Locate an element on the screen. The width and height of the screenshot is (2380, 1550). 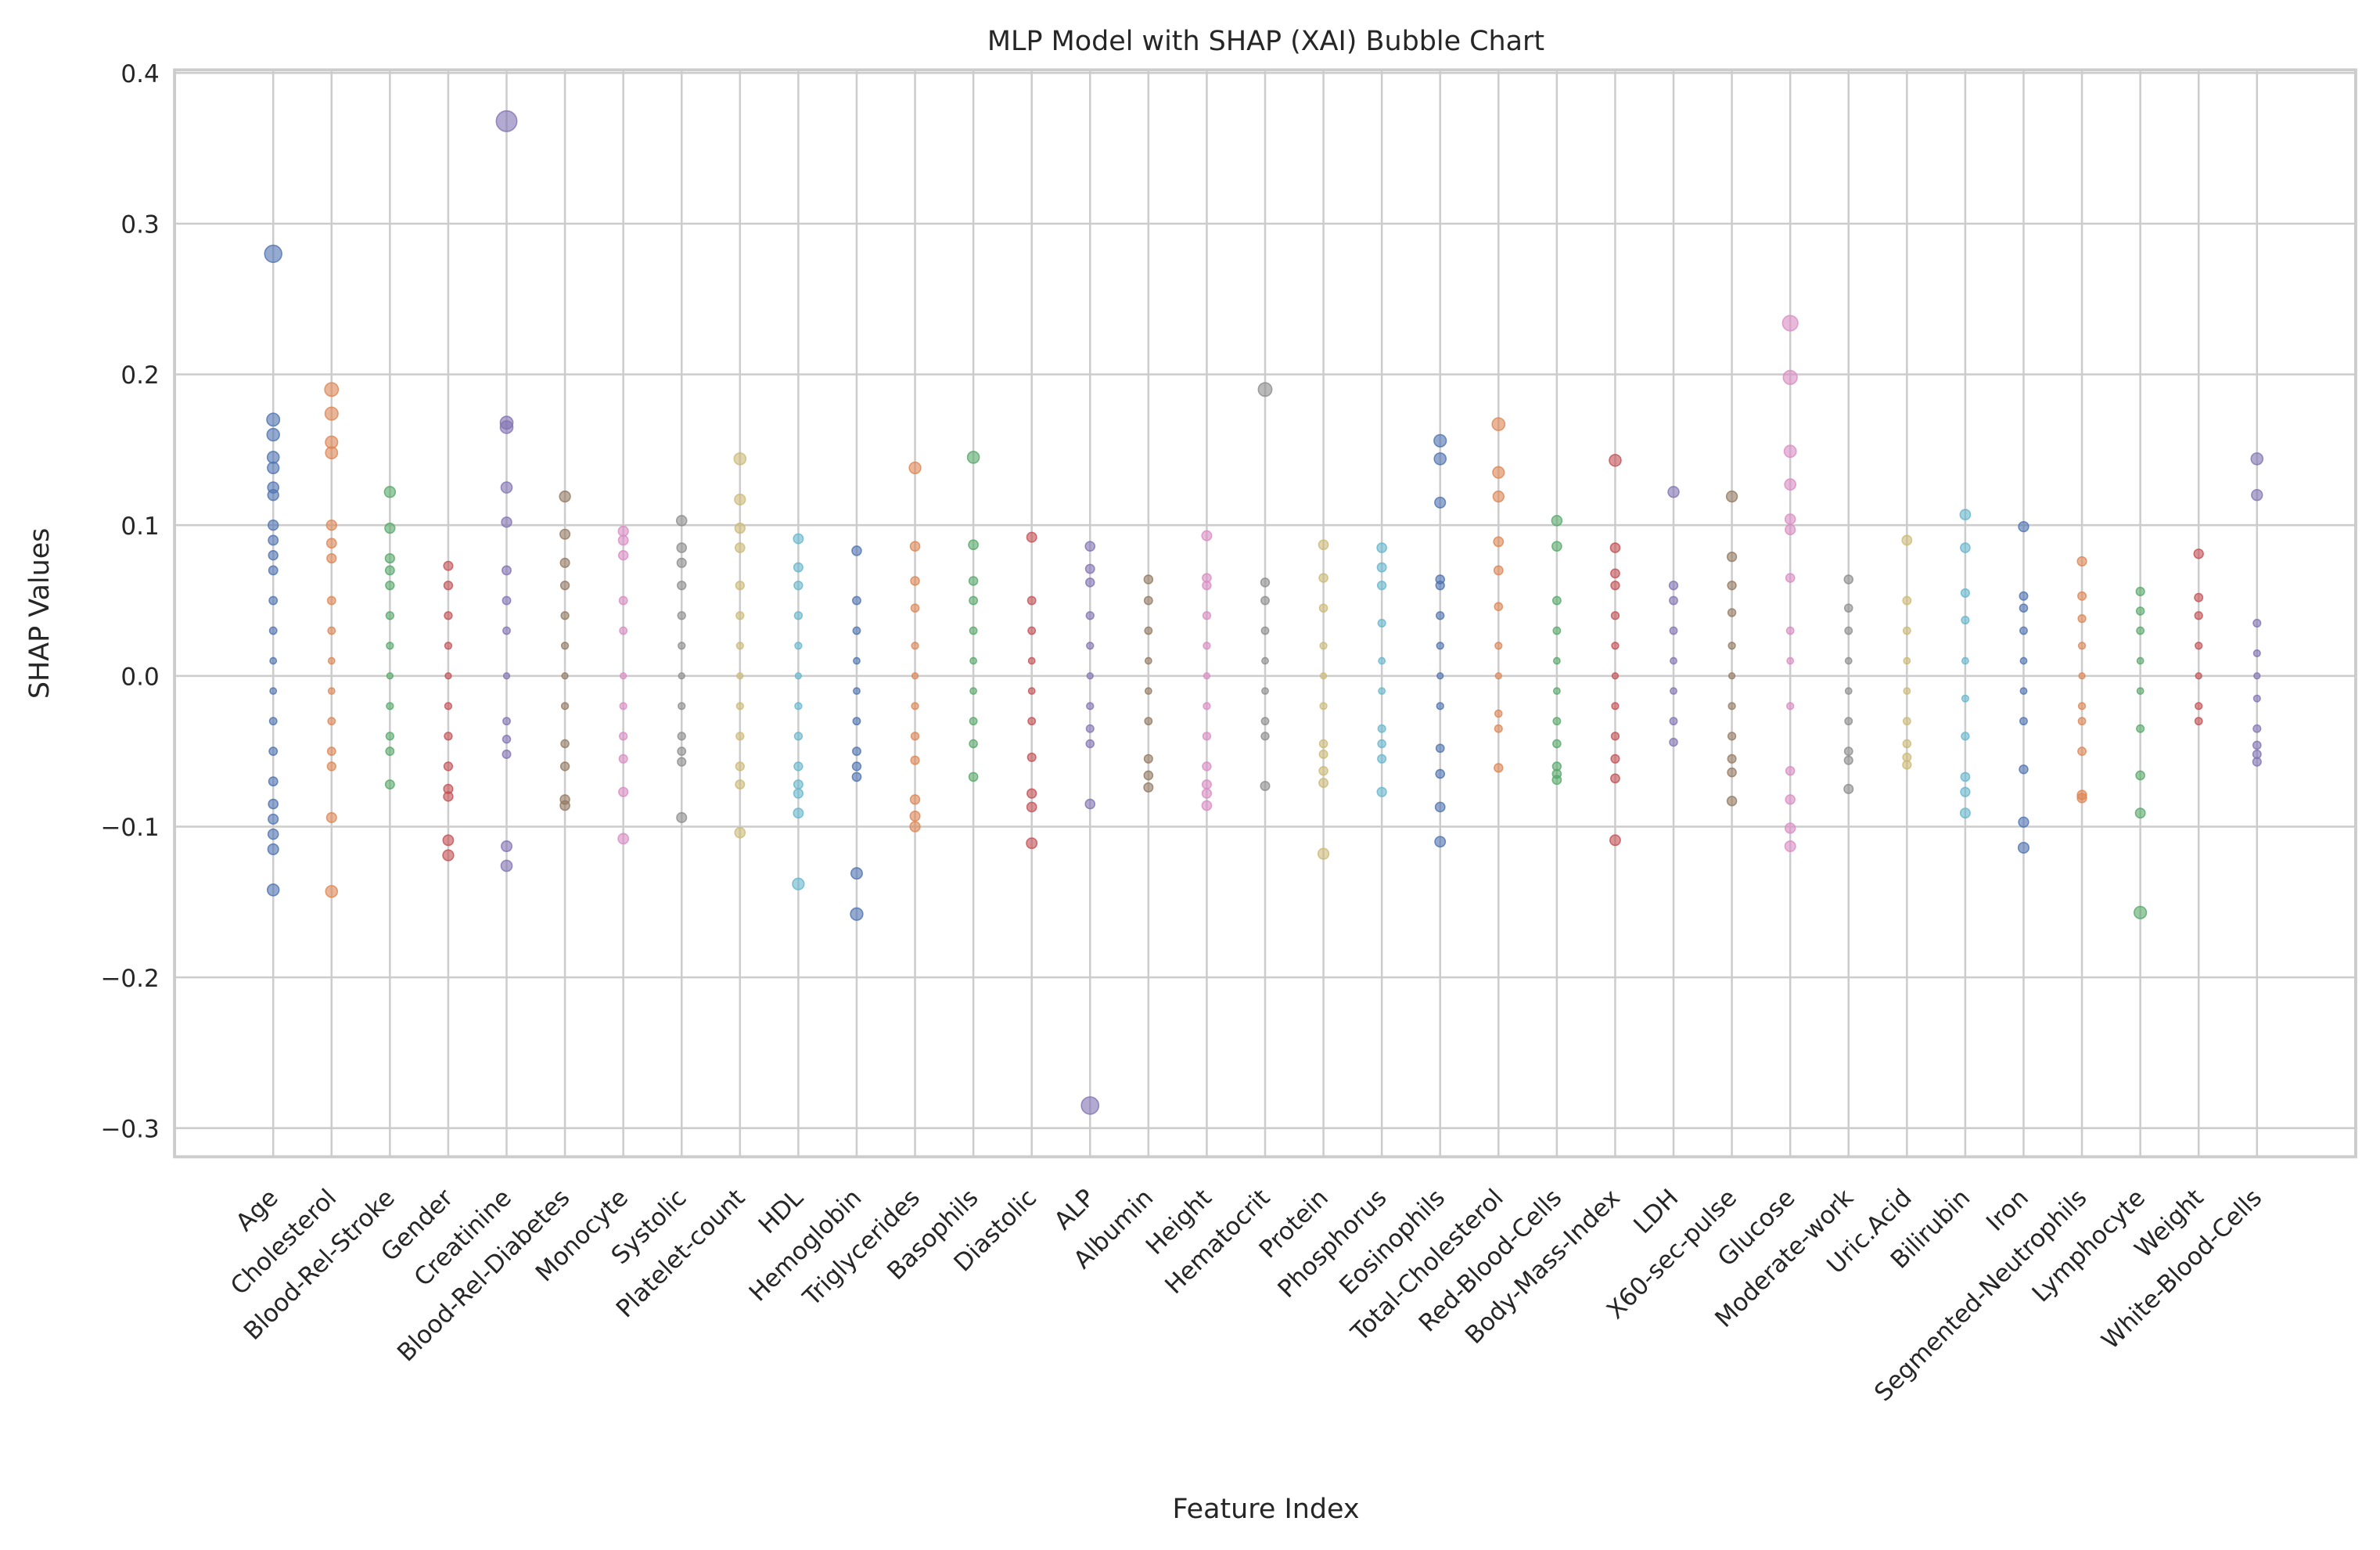
y-tick-label: −0.3 is located at coordinates (129, 1129).